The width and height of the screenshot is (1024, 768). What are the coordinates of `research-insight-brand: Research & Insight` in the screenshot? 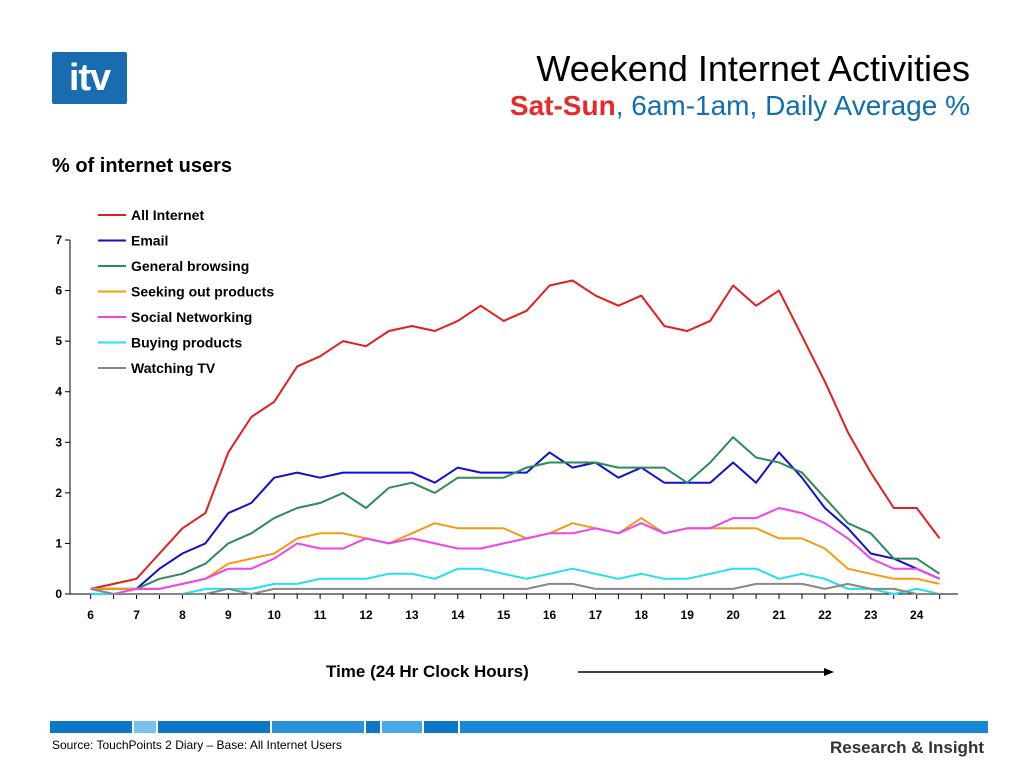 It's located at (907, 747).